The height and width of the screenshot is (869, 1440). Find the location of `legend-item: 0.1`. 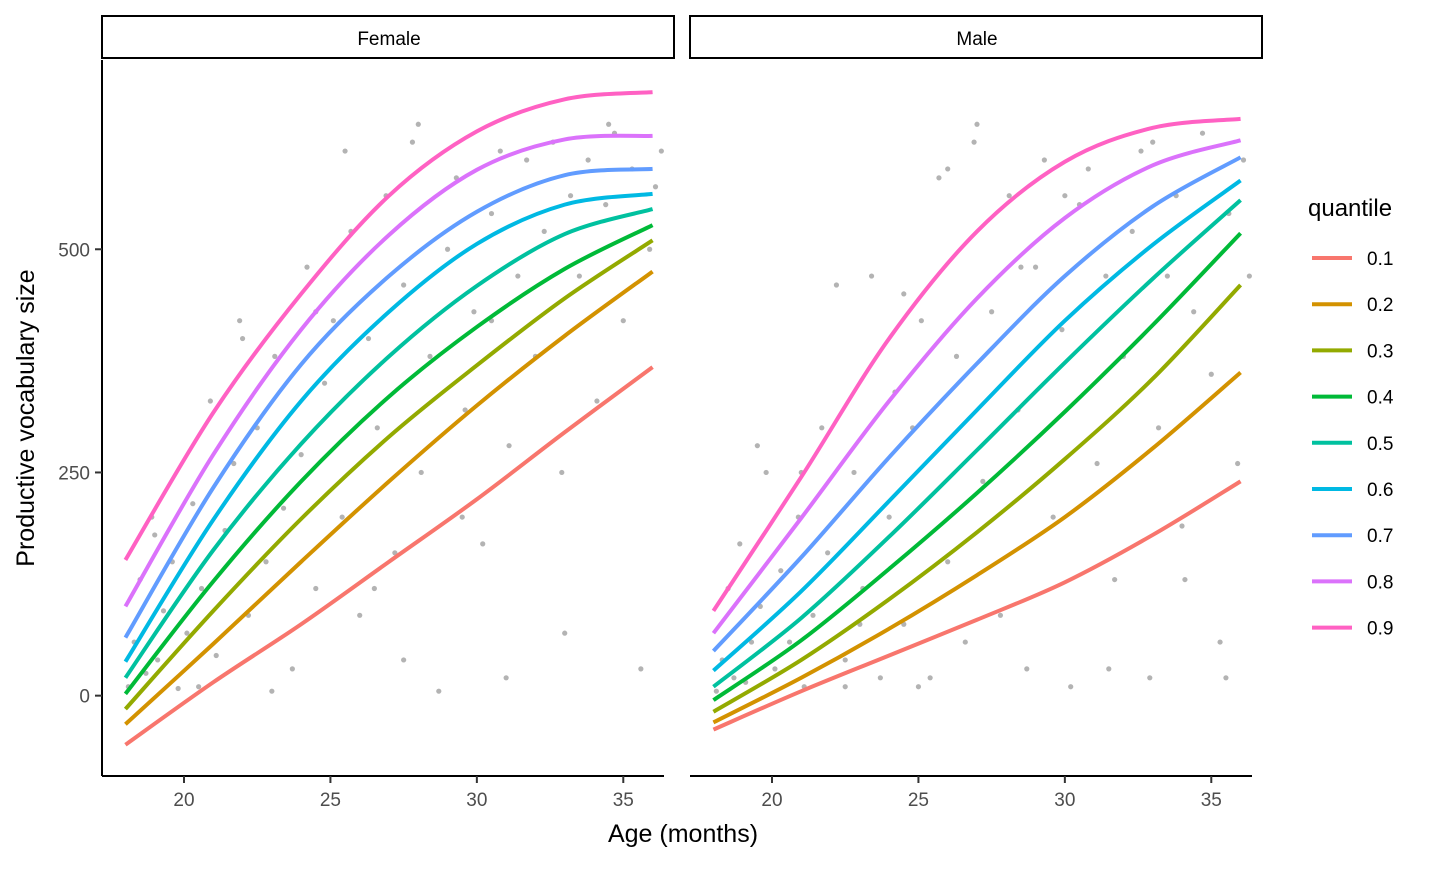

legend-item: 0.1 is located at coordinates (1352, 259).